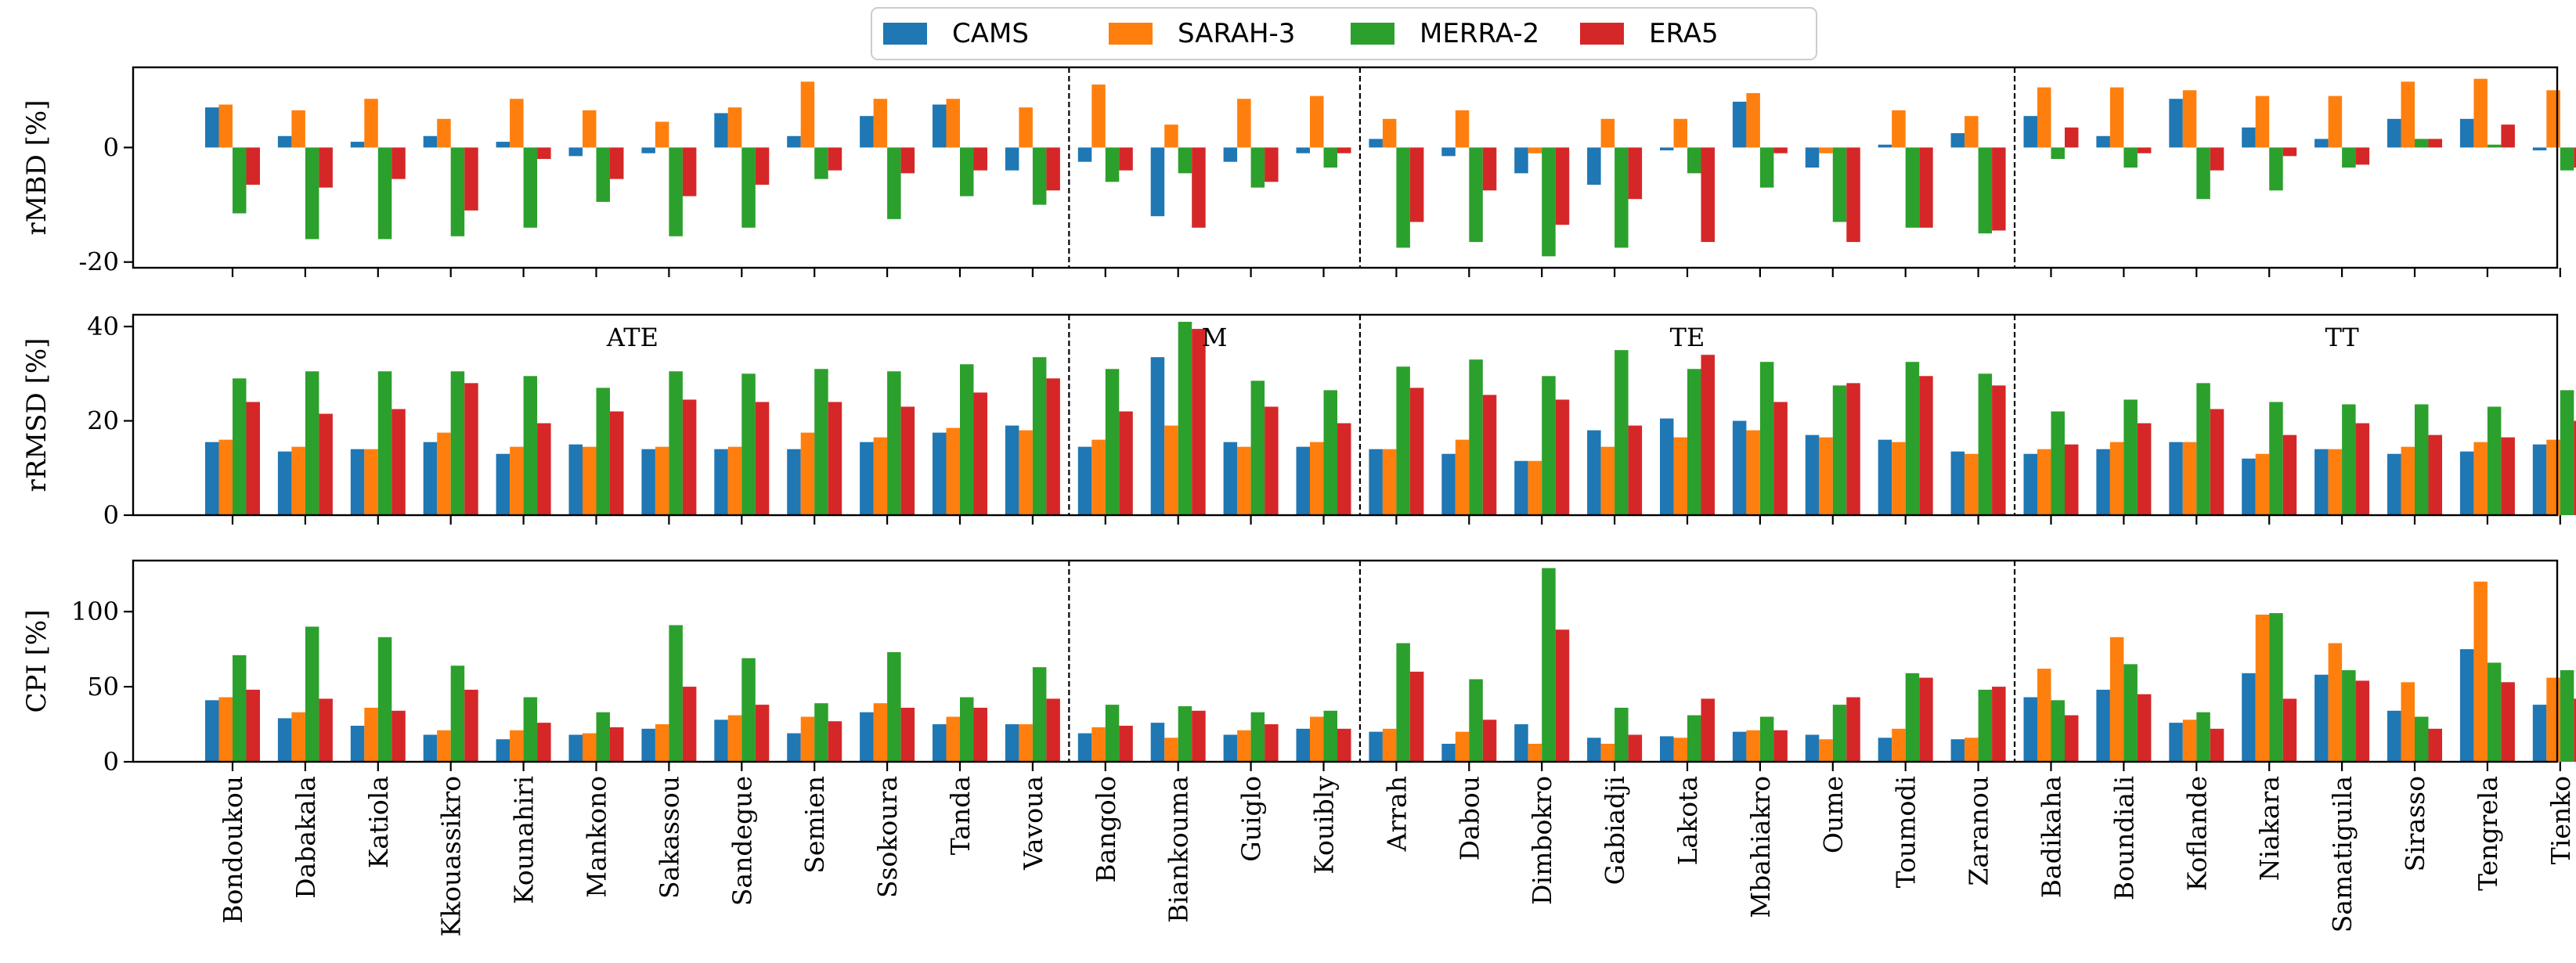 The width and height of the screenshot is (2576, 963). What do you see at coordinates (2262, 484) in the screenshot?
I see `bar-sarah-3-niakara` at bounding box center [2262, 484].